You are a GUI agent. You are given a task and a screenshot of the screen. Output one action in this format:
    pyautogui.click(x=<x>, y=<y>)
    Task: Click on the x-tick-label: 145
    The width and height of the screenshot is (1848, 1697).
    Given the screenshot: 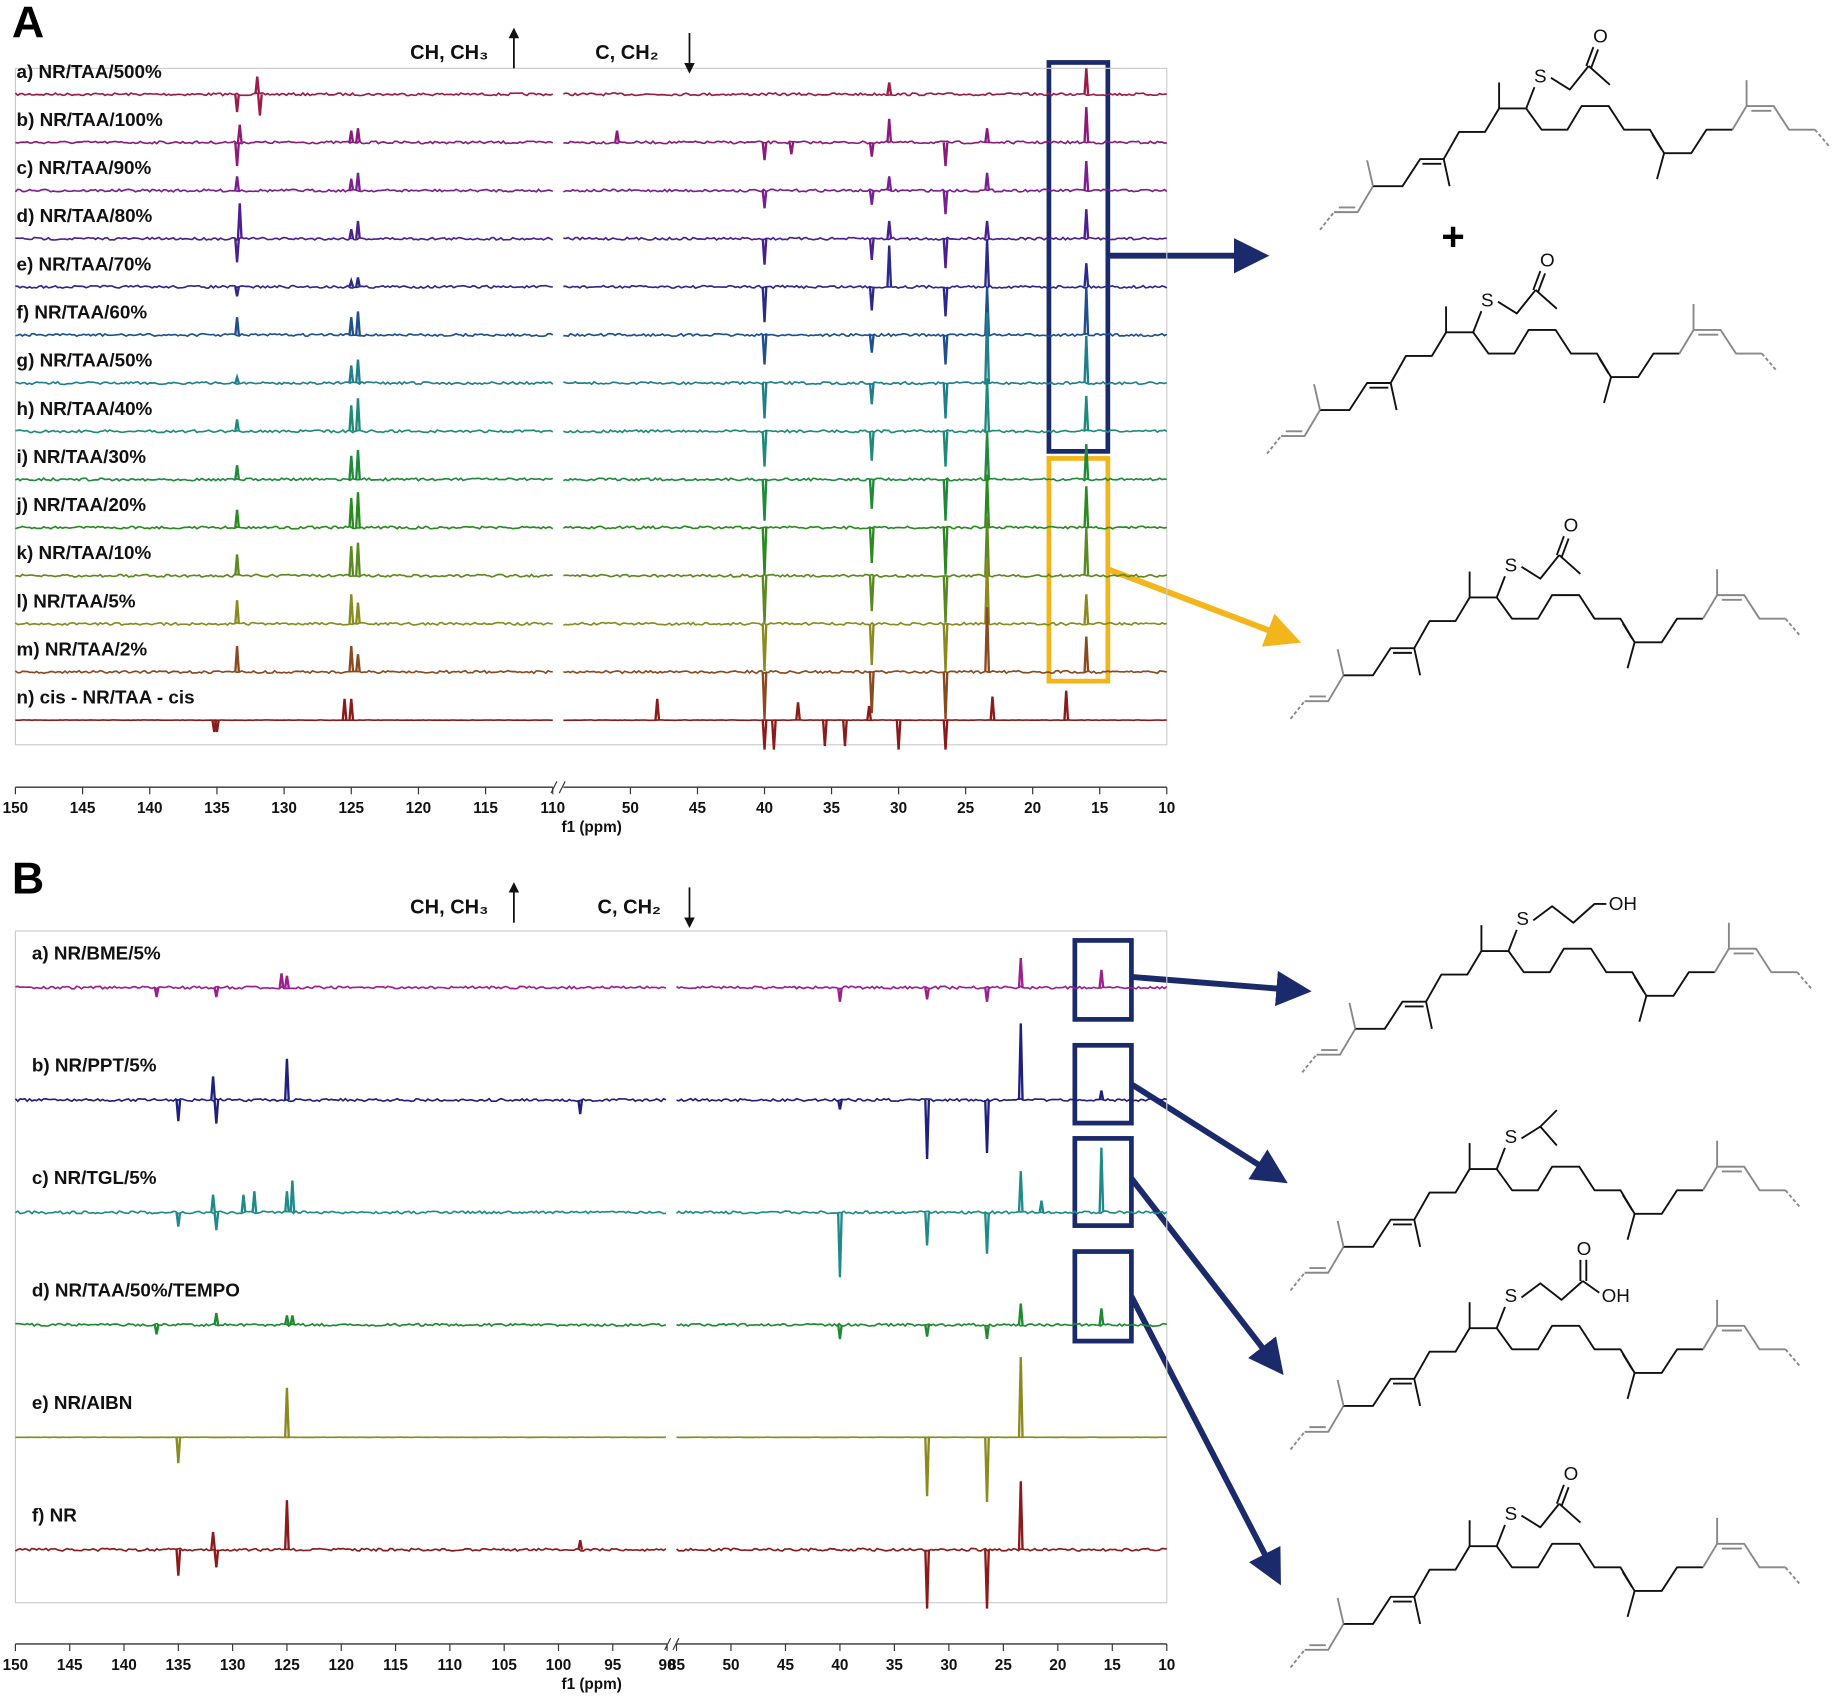 What is the action you would take?
    pyautogui.click(x=83, y=808)
    